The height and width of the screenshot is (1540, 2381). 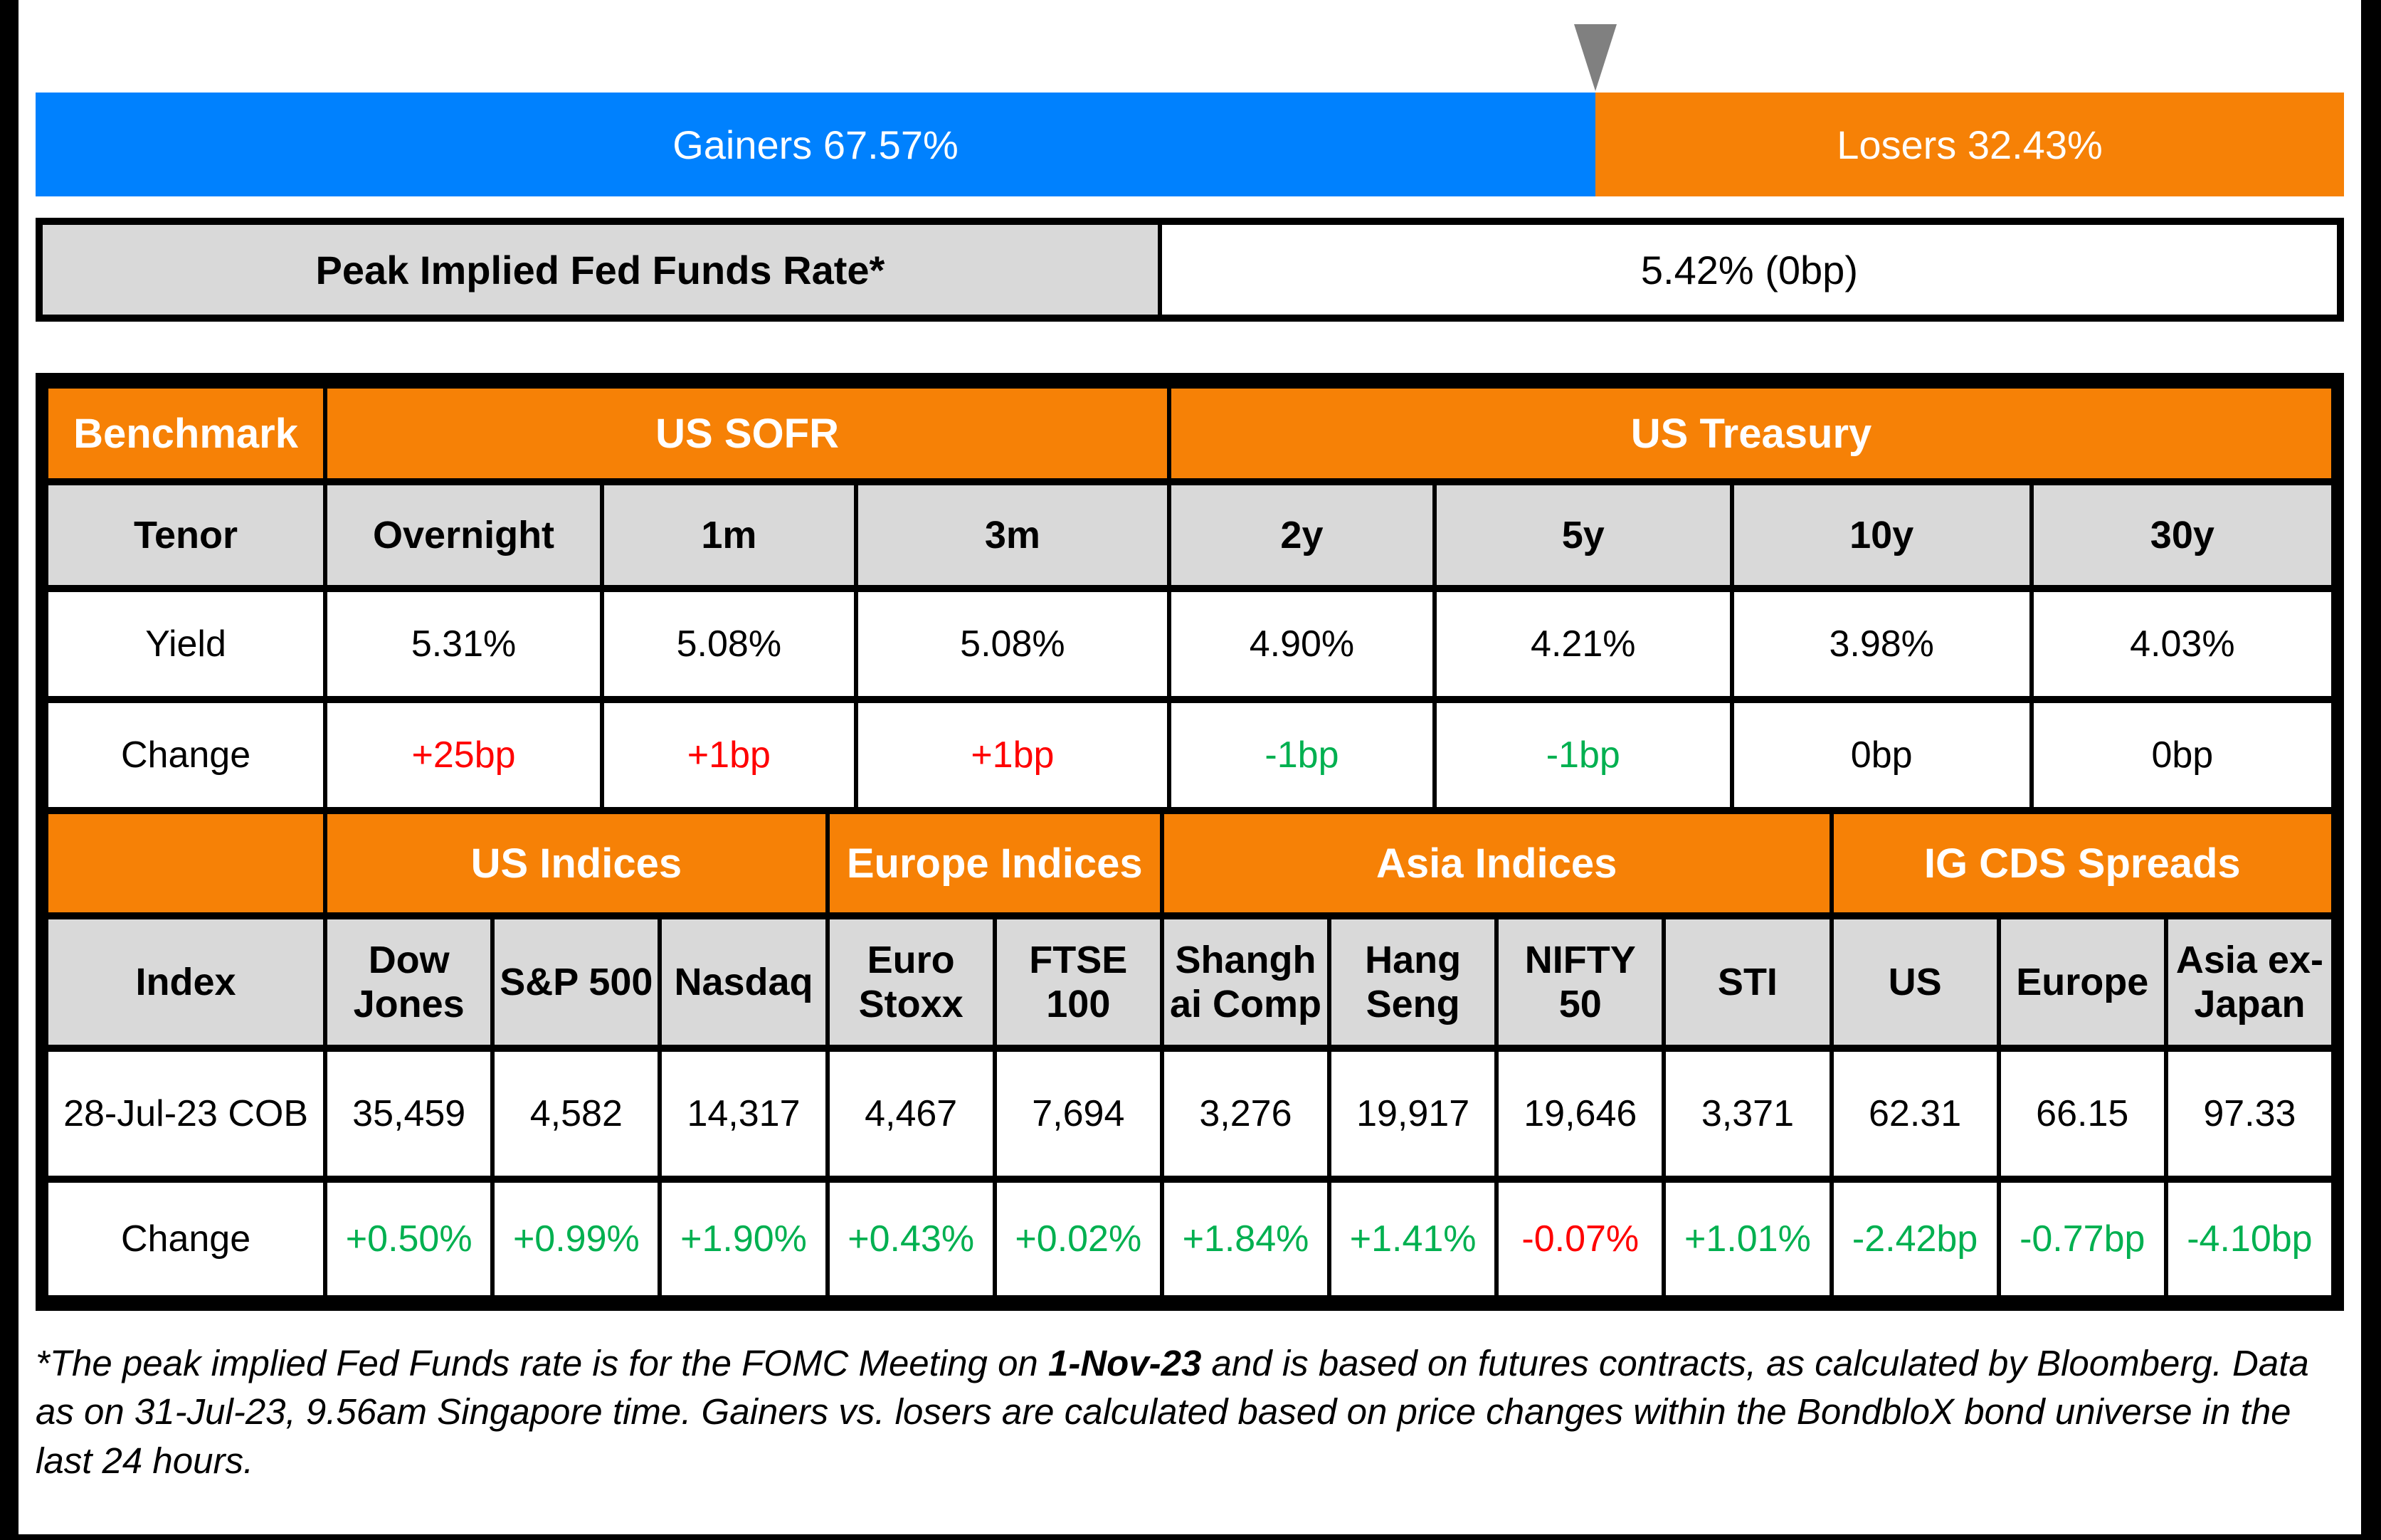 I want to click on group-header-asia-indices: Asia Indices, so click(x=1497, y=866).